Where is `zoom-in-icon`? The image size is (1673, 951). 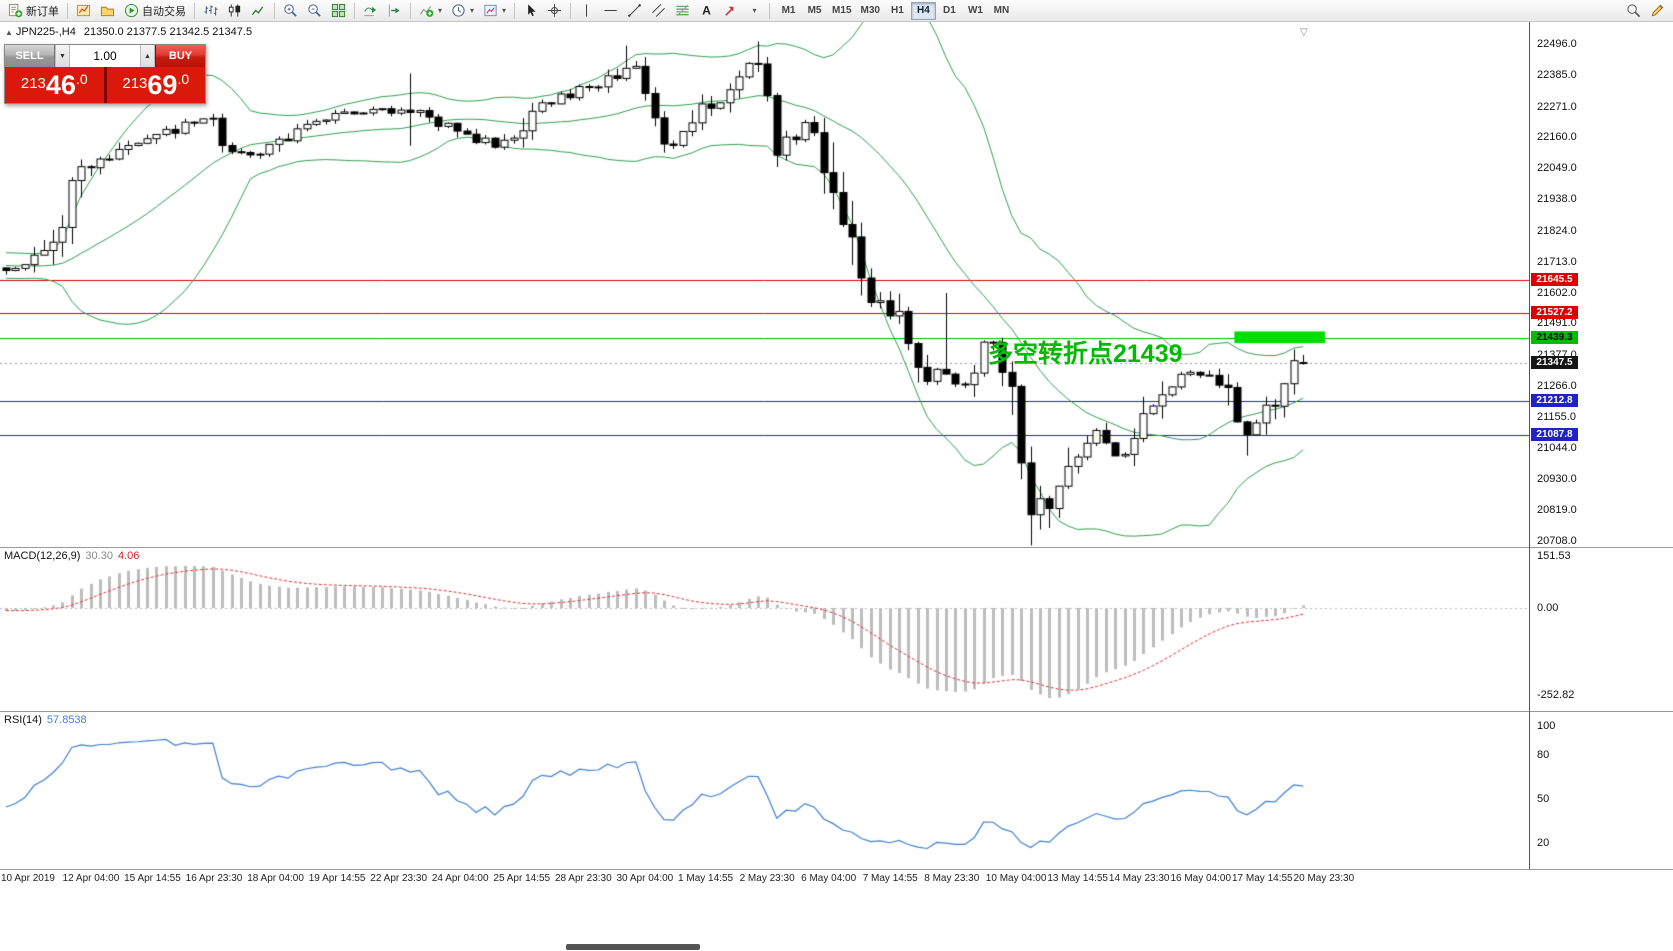 zoom-in-icon is located at coordinates (290, 10).